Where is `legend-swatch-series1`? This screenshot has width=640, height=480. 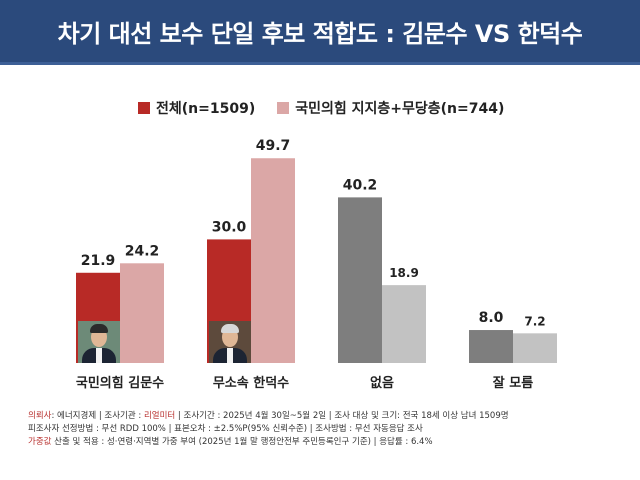 legend-swatch-series1 is located at coordinates (144, 108).